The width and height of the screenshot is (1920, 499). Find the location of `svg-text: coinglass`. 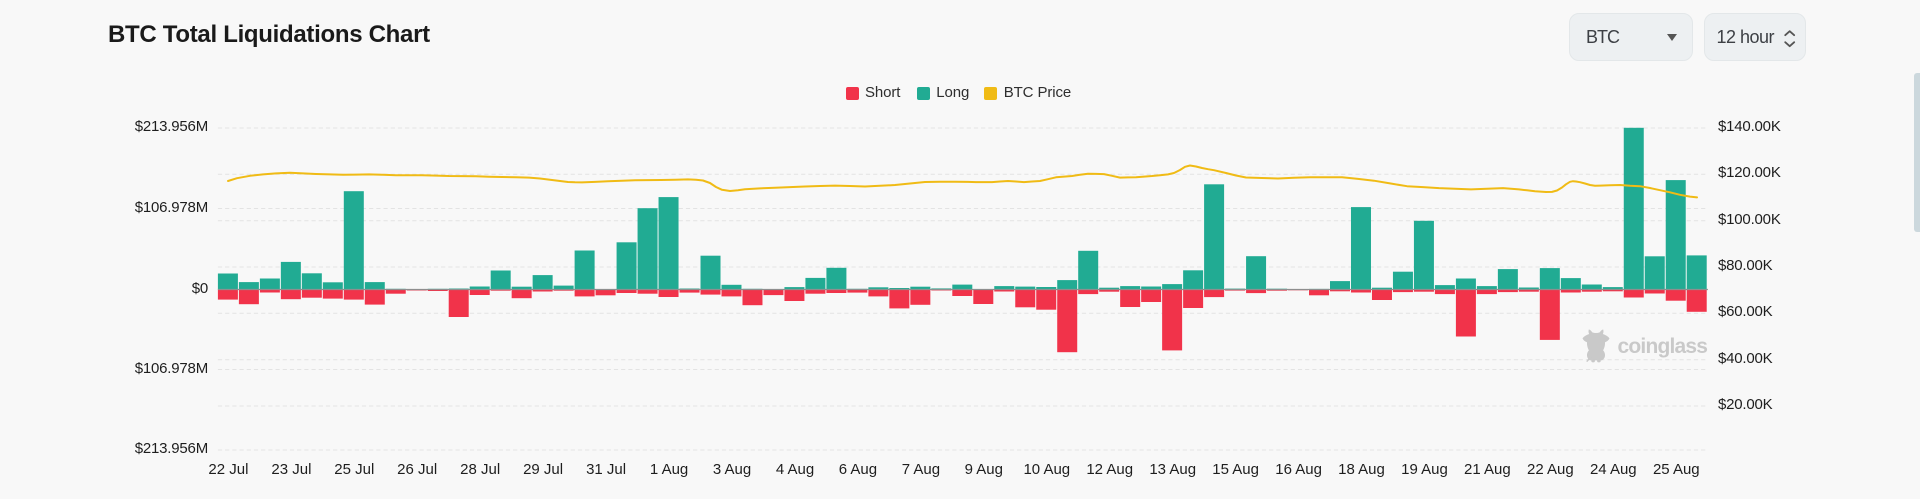

svg-text: coinglass is located at coordinates (1663, 346).